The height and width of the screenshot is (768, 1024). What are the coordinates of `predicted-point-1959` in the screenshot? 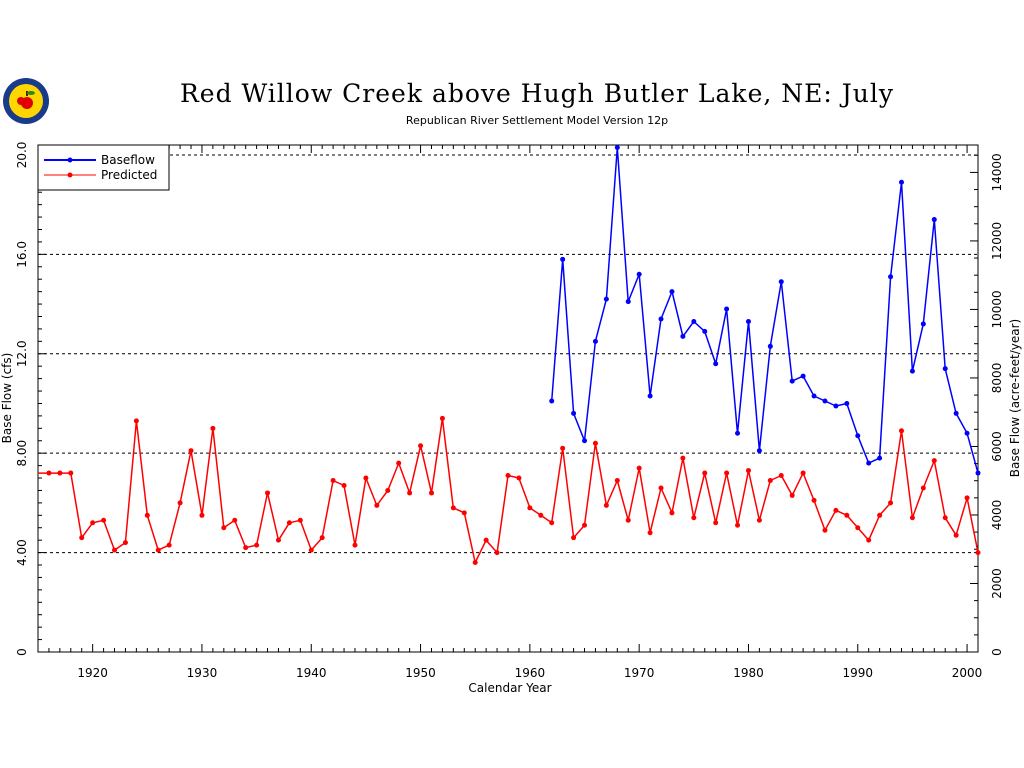 It's located at (519, 478).